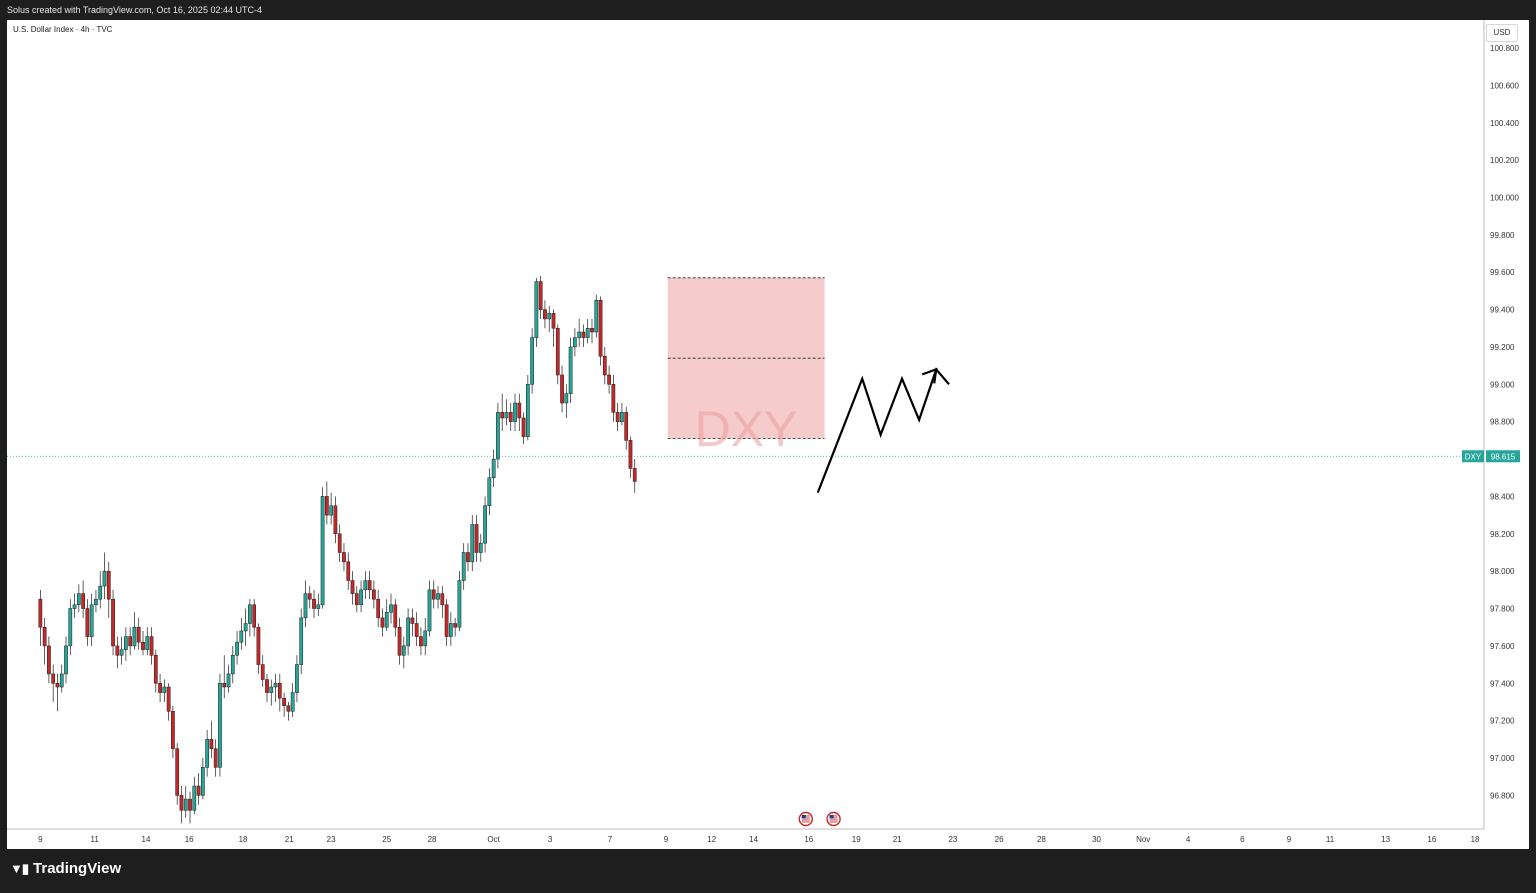 This screenshot has height=893, width=1536. Describe the element at coordinates (146, 839) in the screenshot. I see `time-tick-label: 14` at that location.